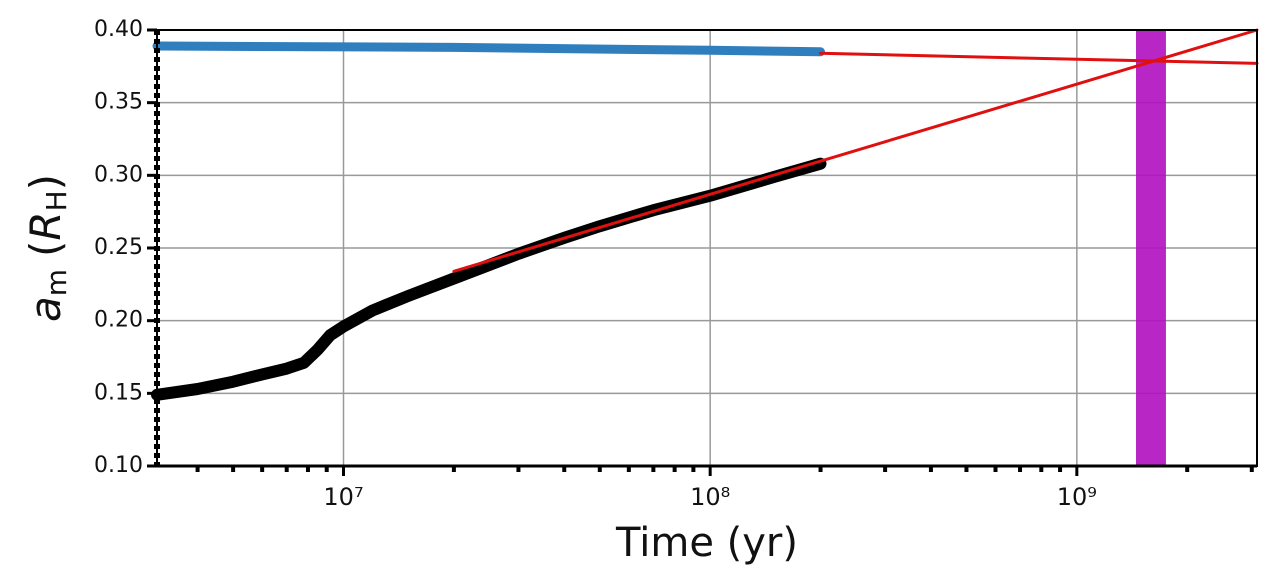 The height and width of the screenshot is (580, 1280). Describe the element at coordinates (47, 248) in the screenshot. I see `y-axis-label: am(RH)` at that location.